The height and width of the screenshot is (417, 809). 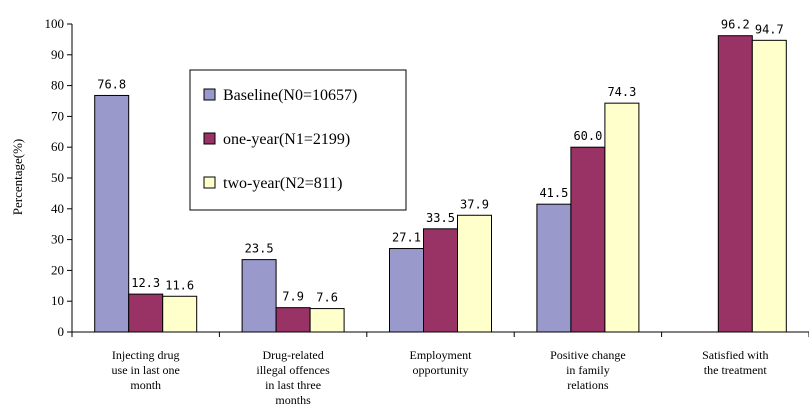 I want to click on x-category-label-line: in family, so click(x=588, y=370).